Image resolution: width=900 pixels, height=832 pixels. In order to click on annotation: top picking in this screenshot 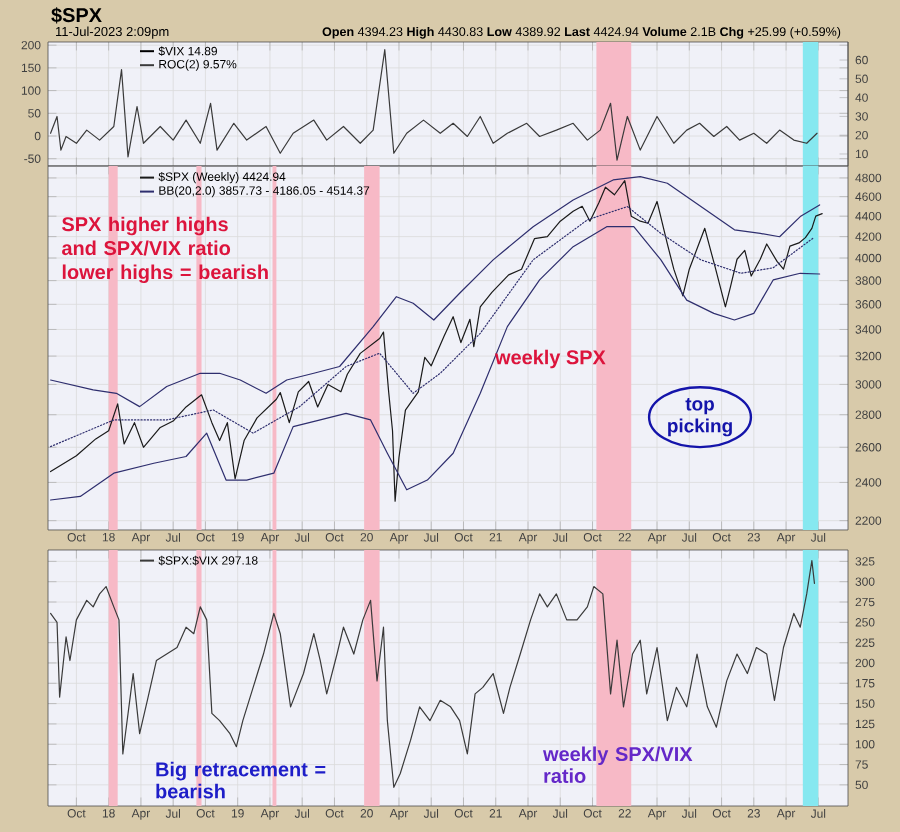, I will do `click(700, 417)`.